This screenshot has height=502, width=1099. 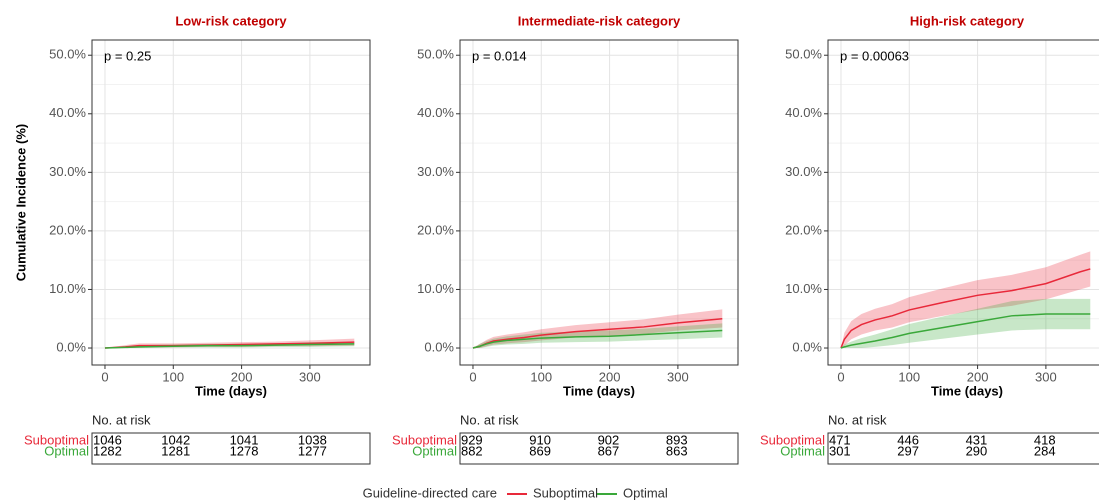 What do you see at coordinates (430, 492) in the screenshot?
I see `legend-title: Guideline-directed care` at bounding box center [430, 492].